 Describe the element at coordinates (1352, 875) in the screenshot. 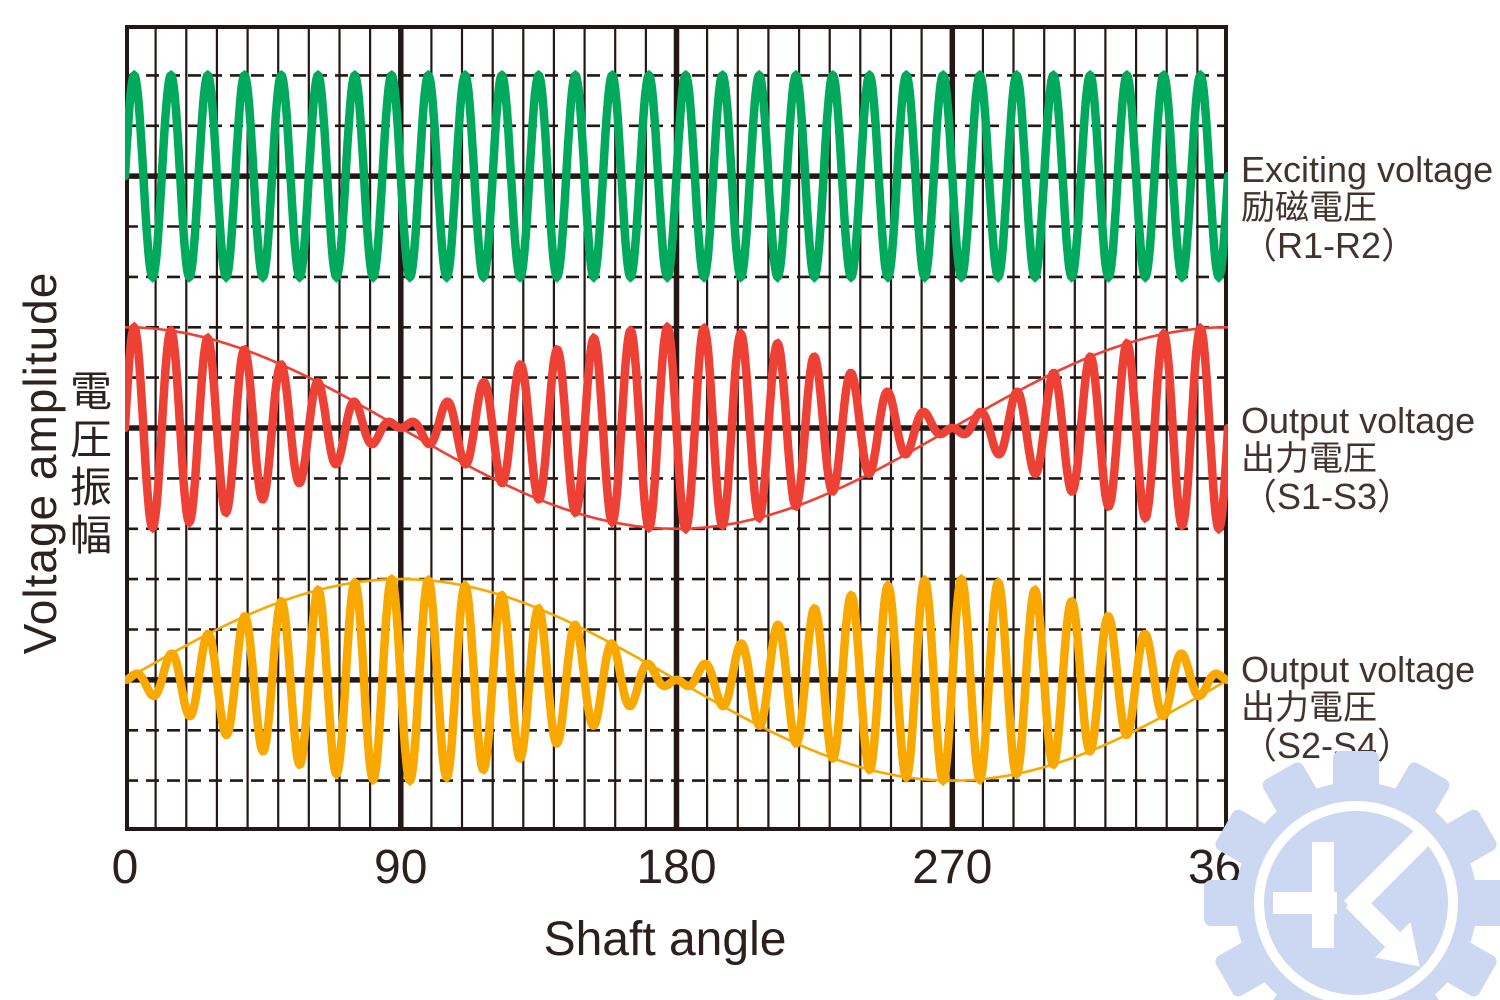

I see `gear-k-logo-icon` at that location.